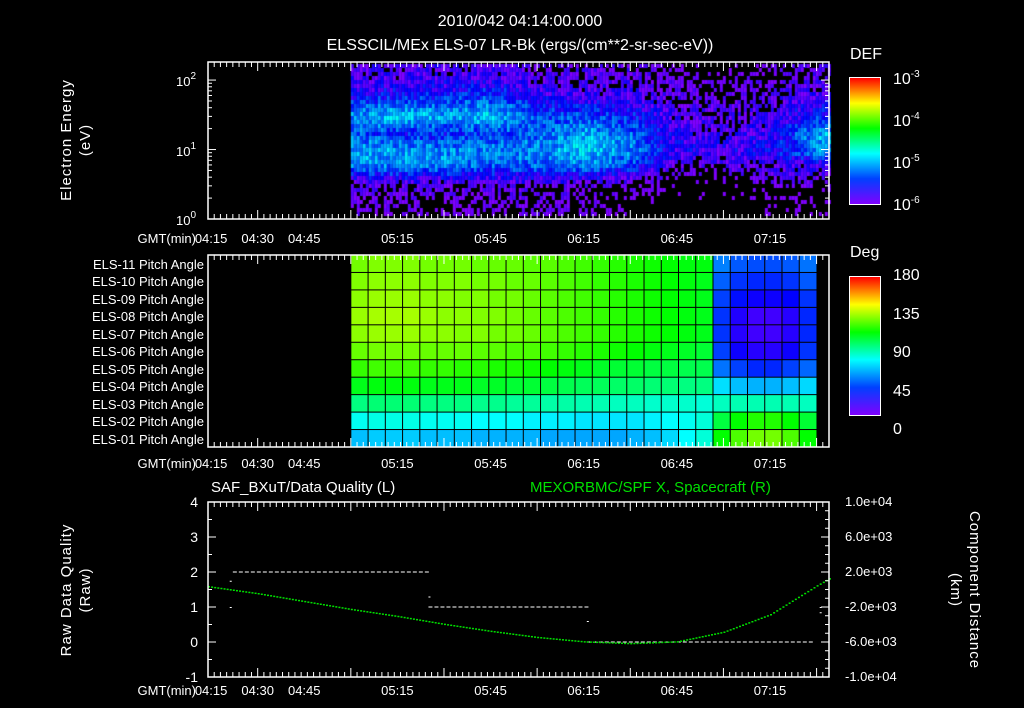  I want to click on time-tick-label: 04:15, so click(211, 463).